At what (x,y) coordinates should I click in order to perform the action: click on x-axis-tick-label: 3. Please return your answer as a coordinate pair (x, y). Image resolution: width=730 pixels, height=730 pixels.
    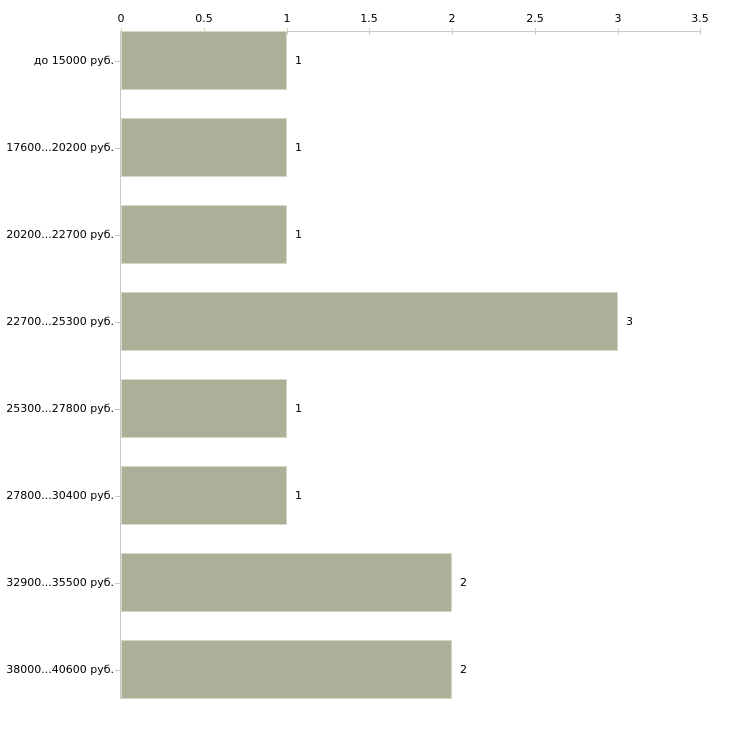
    Looking at the image, I should click on (618, 18).